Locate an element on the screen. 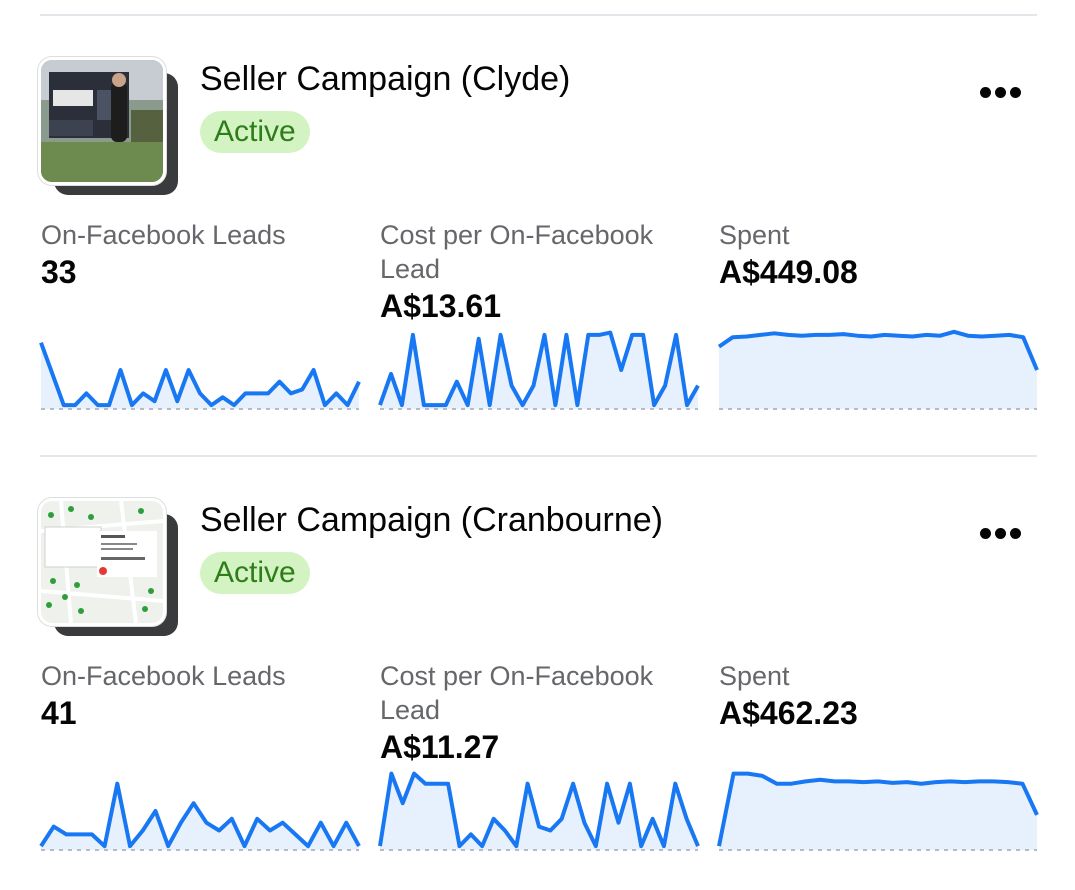 This screenshot has height=890, width=1075. divider-middle is located at coordinates (538, 456).